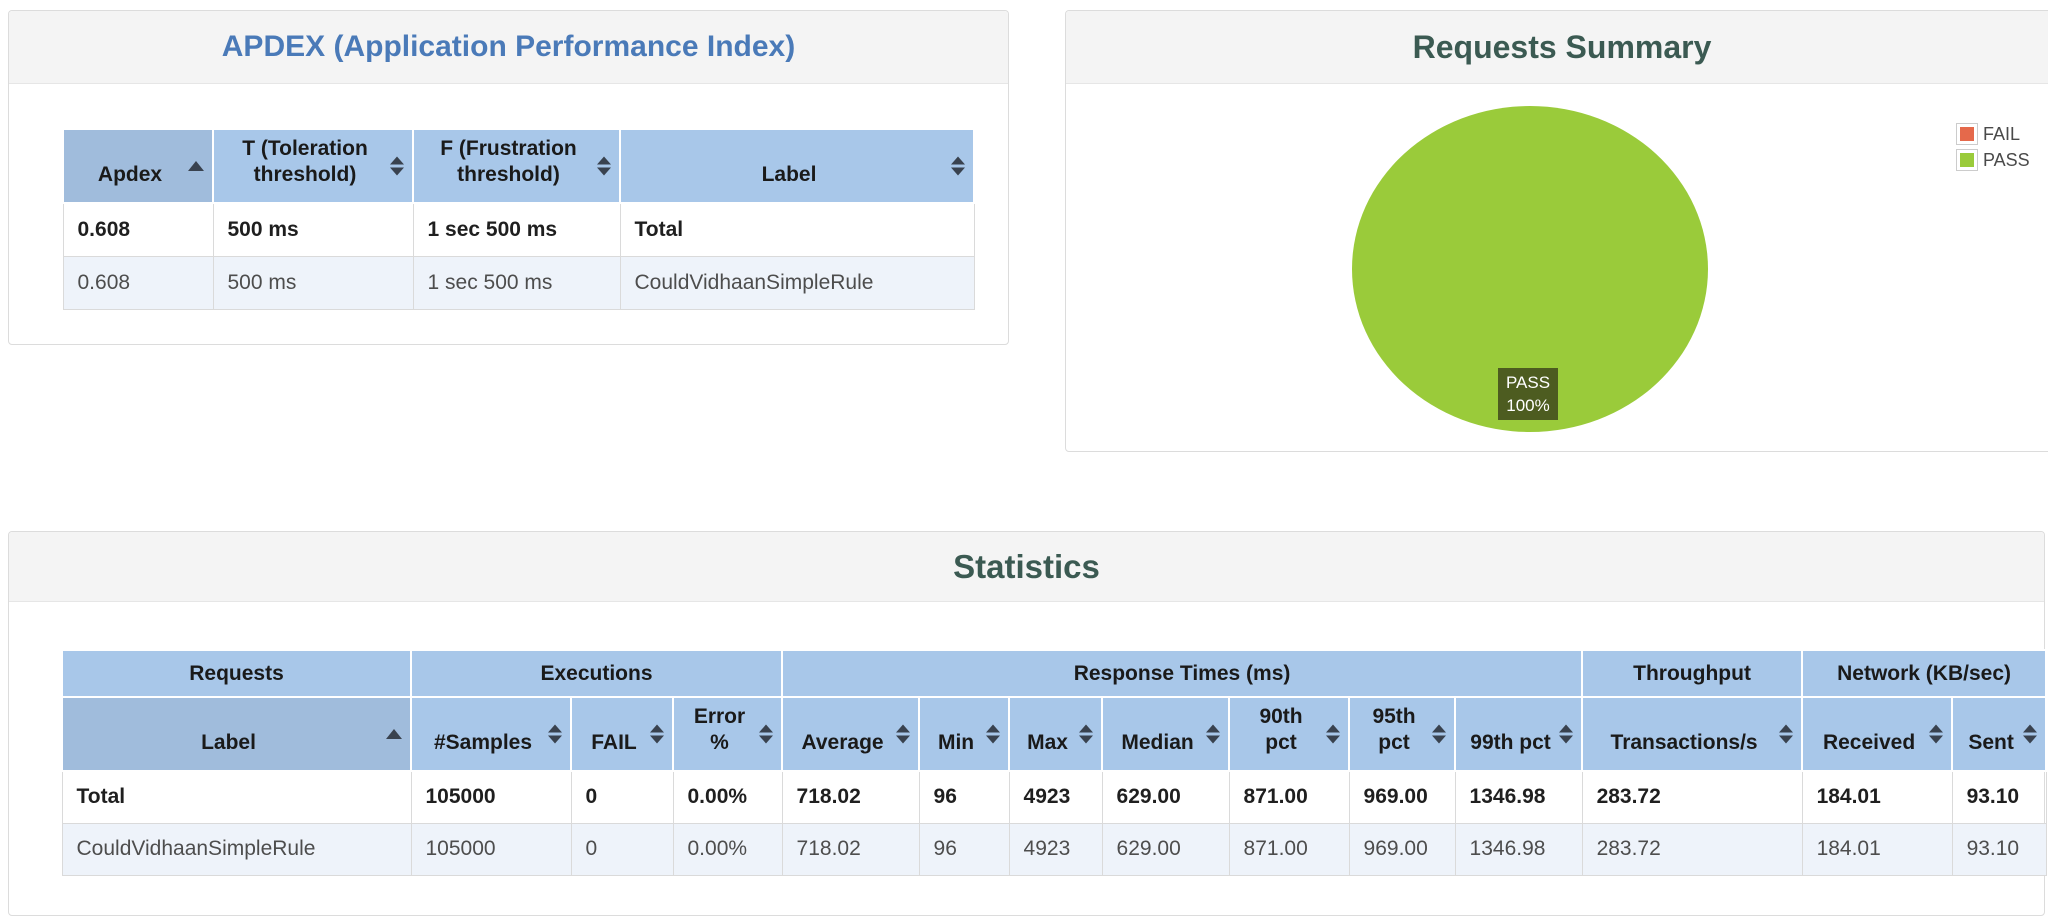 The image size is (2048, 916). What do you see at coordinates (797, 229) in the screenshot?
I see `label-value: Total` at bounding box center [797, 229].